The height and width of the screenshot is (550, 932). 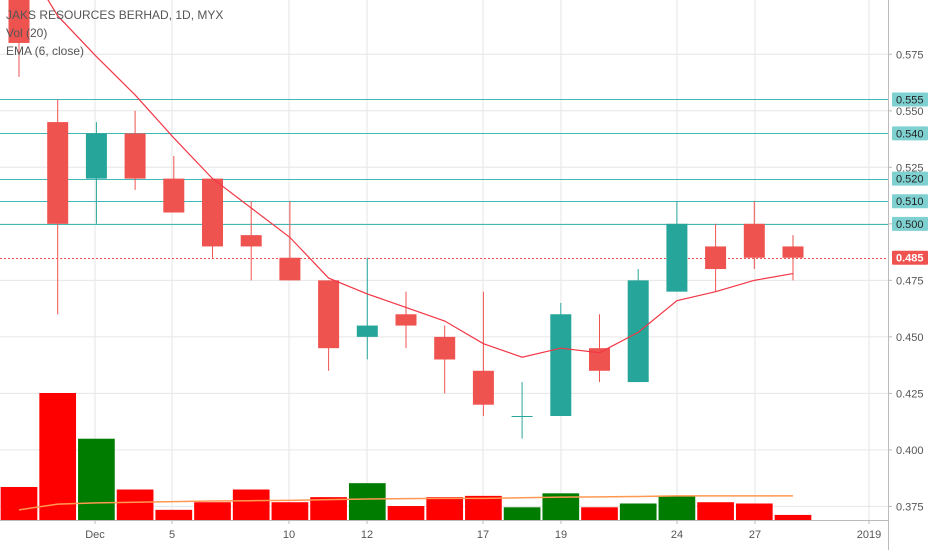 What do you see at coordinates (367, 535) in the screenshot?
I see `x-tick-label: 12` at bounding box center [367, 535].